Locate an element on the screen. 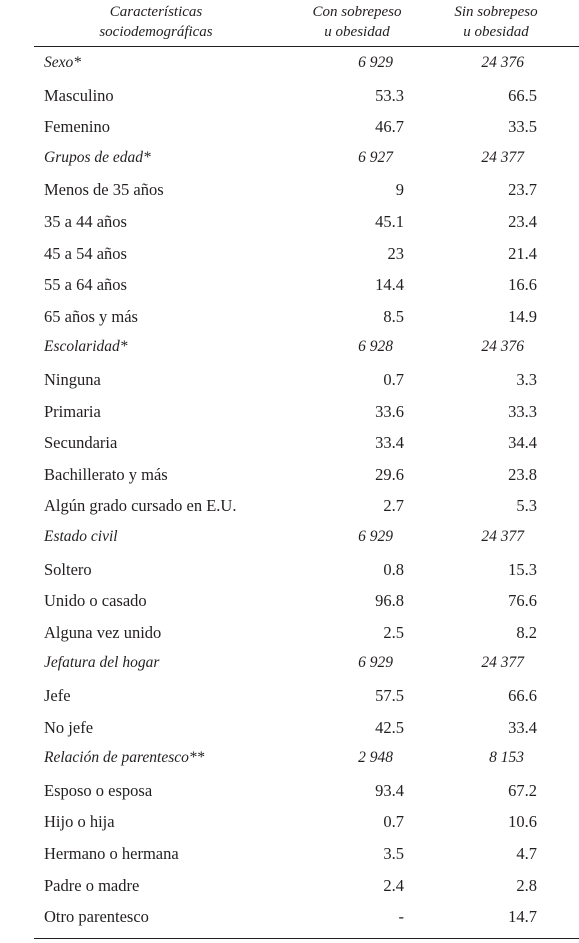 This screenshot has height=943, width=579. row-label: Secundaria is located at coordinates (81, 443).